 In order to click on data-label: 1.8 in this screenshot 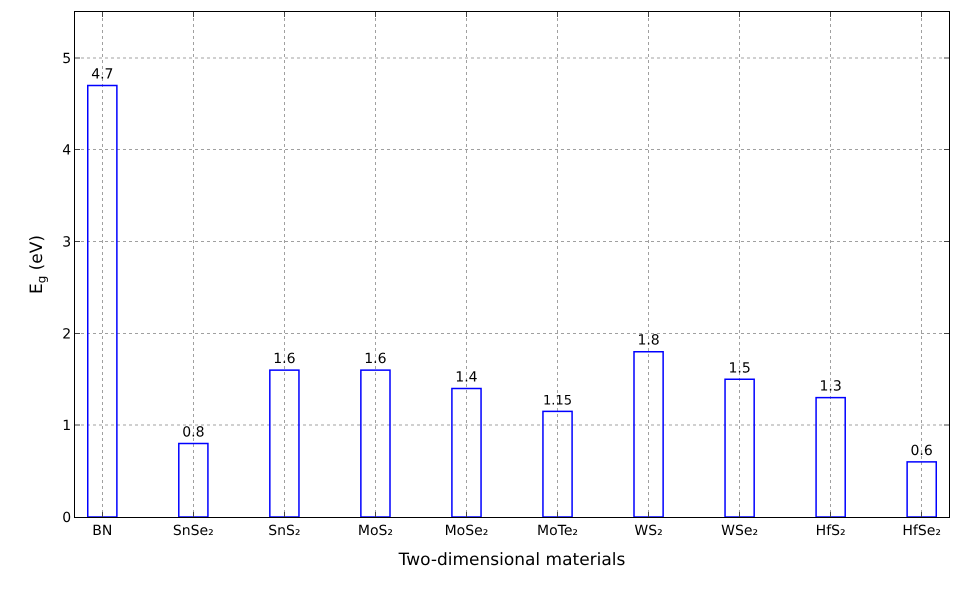, I will do `click(648, 340)`.